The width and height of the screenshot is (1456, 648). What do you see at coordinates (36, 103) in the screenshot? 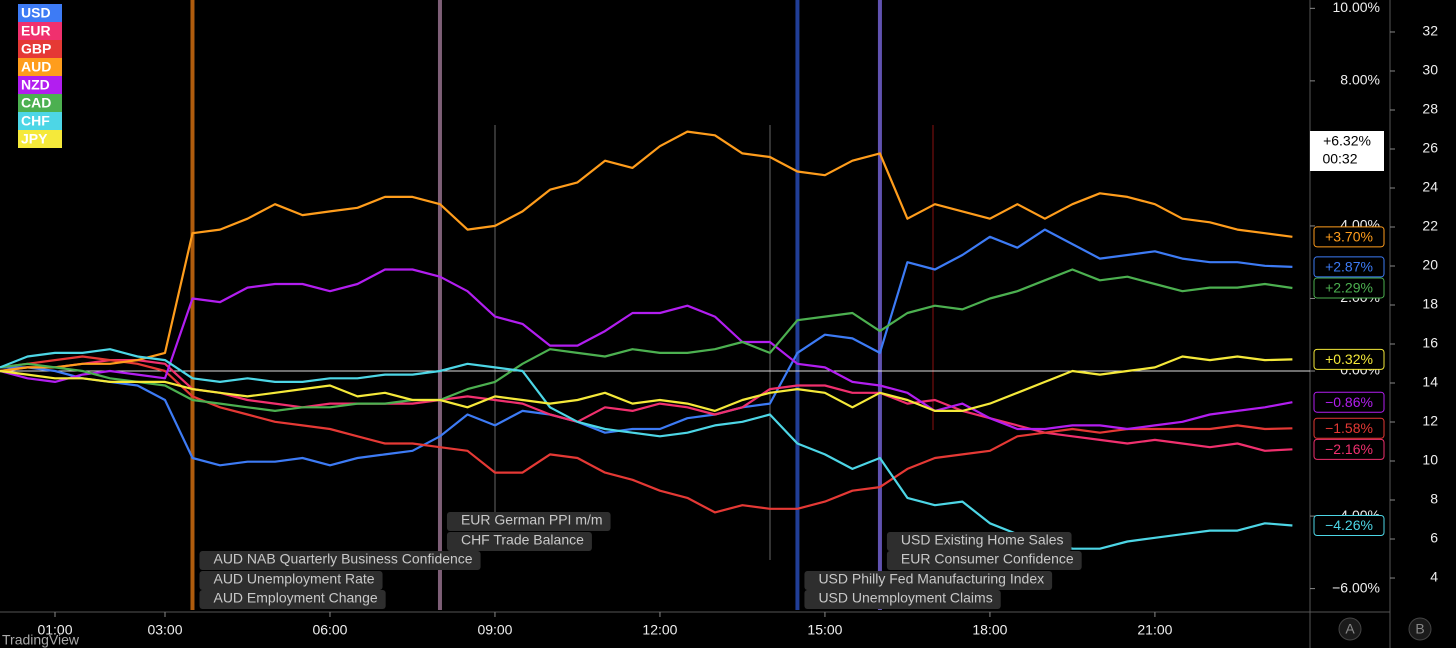
I see `legend-label: CAD` at bounding box center [36, 103].